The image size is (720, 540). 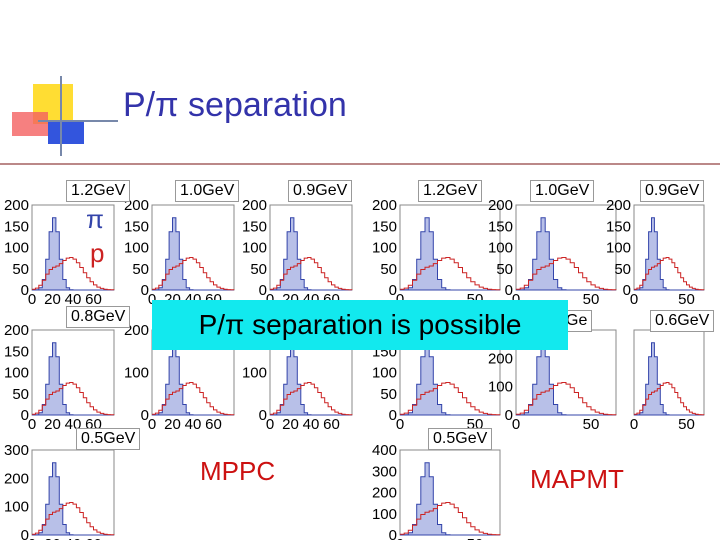 What do you see at coordinates (52, 424) in the screenshot?
I see `x-tick-label: 20` at bounding box center [52, 424].